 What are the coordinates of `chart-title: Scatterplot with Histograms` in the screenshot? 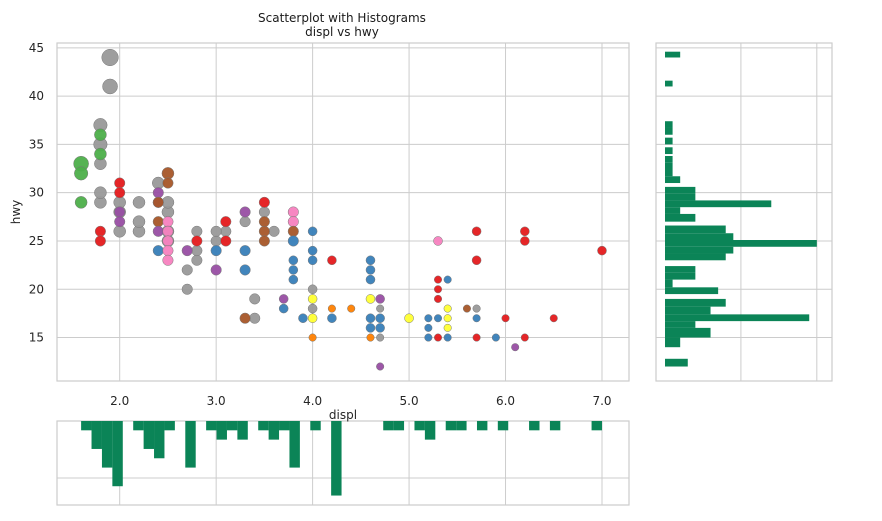 It's located at (342, 18).